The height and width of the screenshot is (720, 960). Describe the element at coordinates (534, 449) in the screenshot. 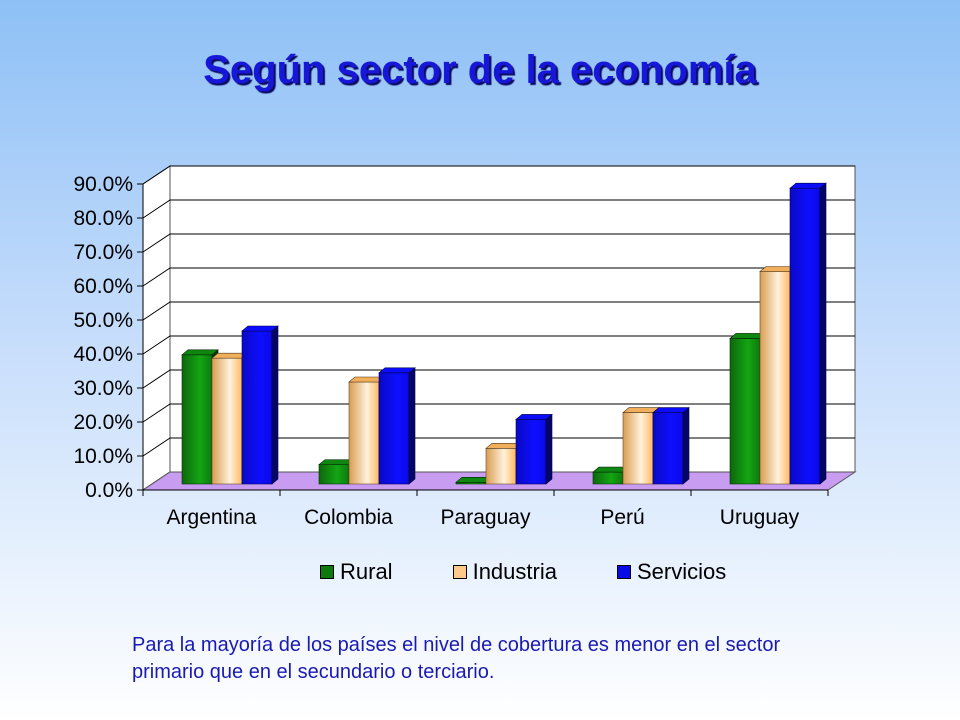

I see `bar-servicios-paraguay` at that location.